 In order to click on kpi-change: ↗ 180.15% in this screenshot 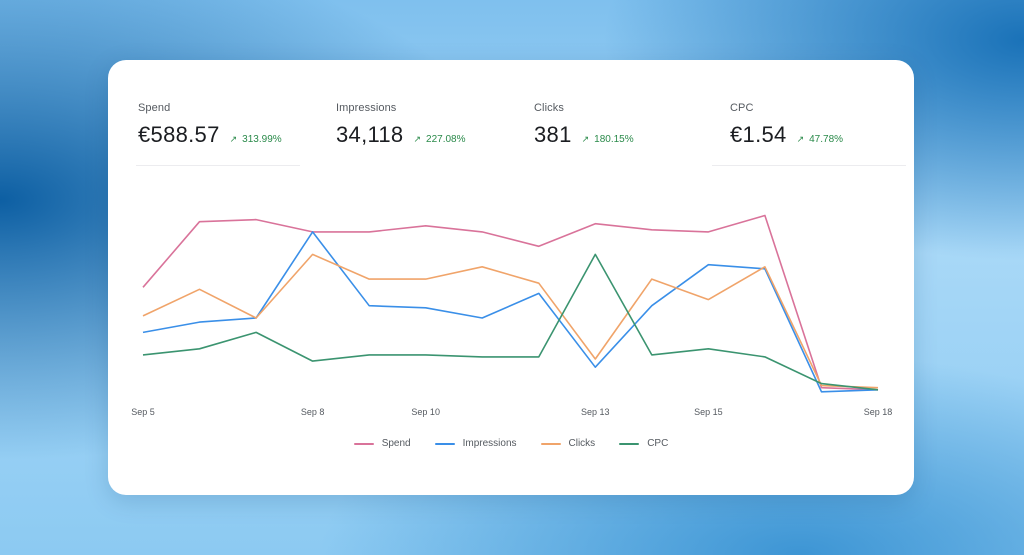, I will do `click(608, 139)`.